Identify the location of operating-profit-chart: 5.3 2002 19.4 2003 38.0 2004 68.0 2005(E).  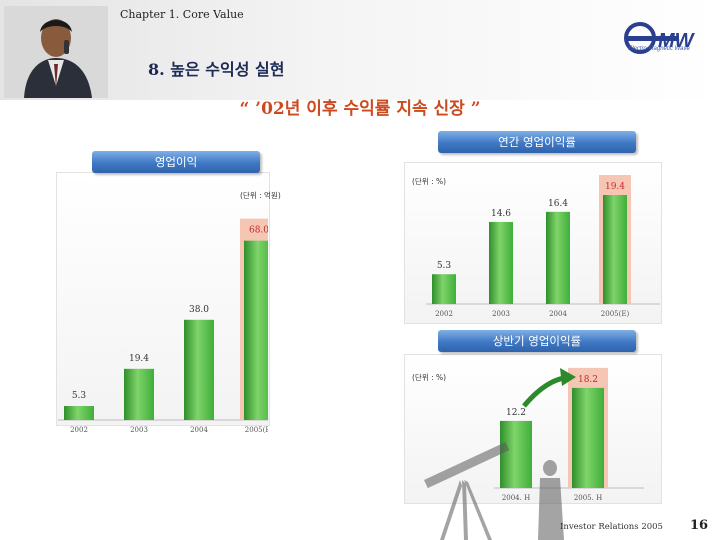
(163, 326).